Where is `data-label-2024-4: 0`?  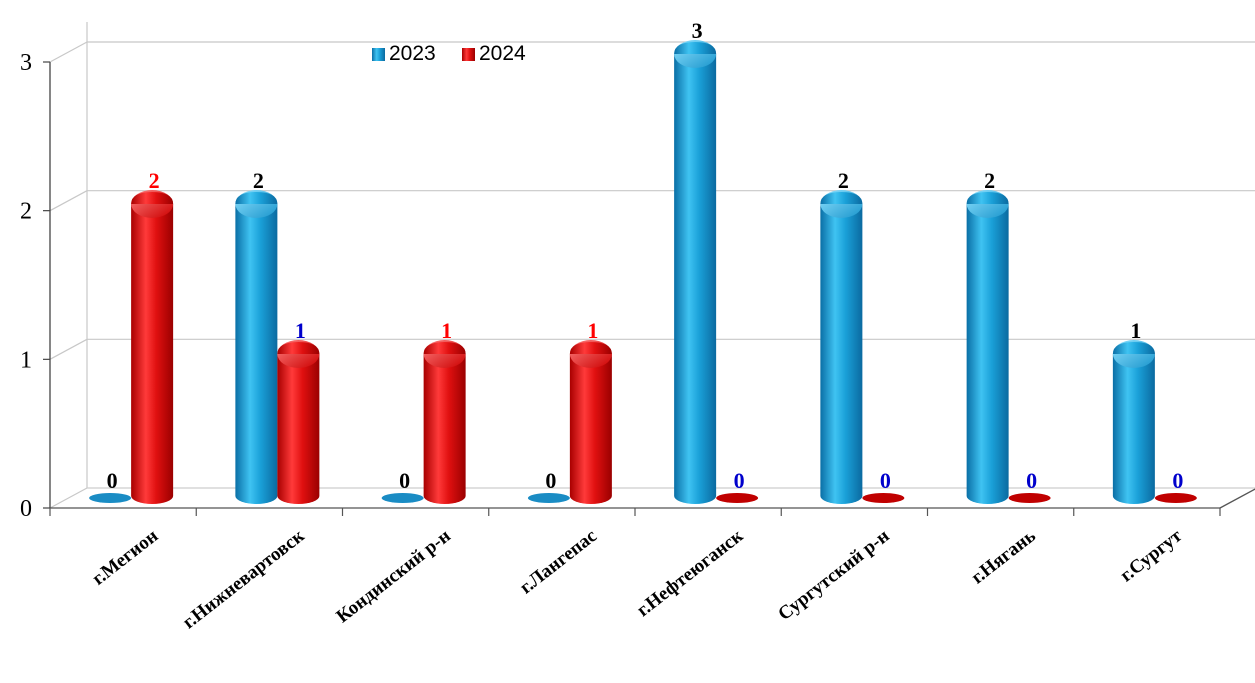
data-label-2024-4: 0 is located at coordinates (739, 480).